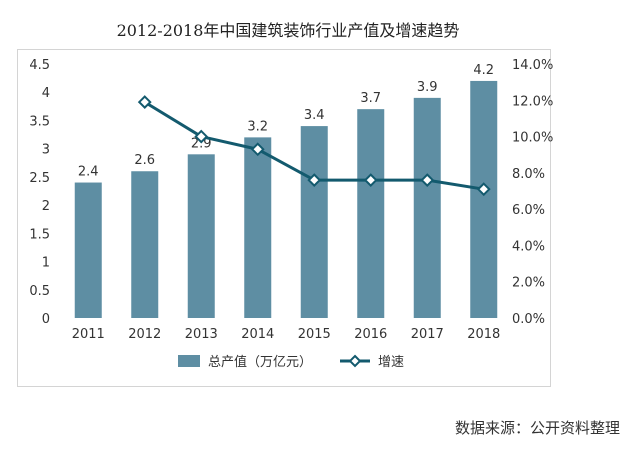 The image size is (640, 454). Describe the element at coordinates (427, 207) in the screenshot. I see `bar-2017` at that location.